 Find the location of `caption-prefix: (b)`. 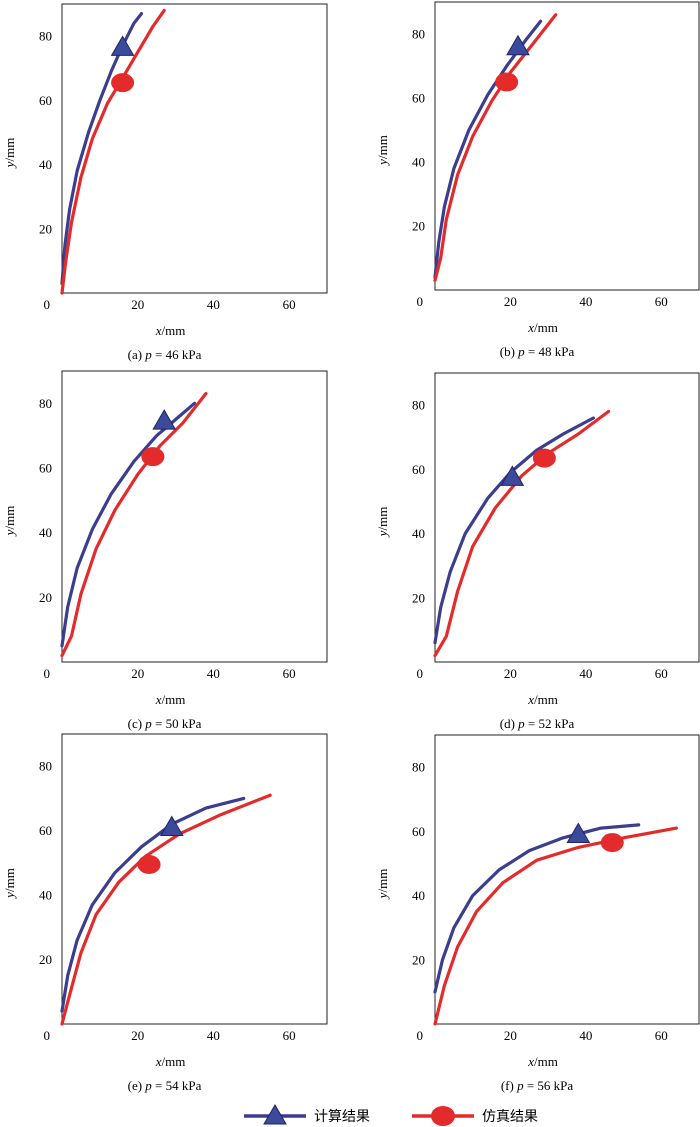

caption-prefix: (b) is located at coordinates (509, 351).